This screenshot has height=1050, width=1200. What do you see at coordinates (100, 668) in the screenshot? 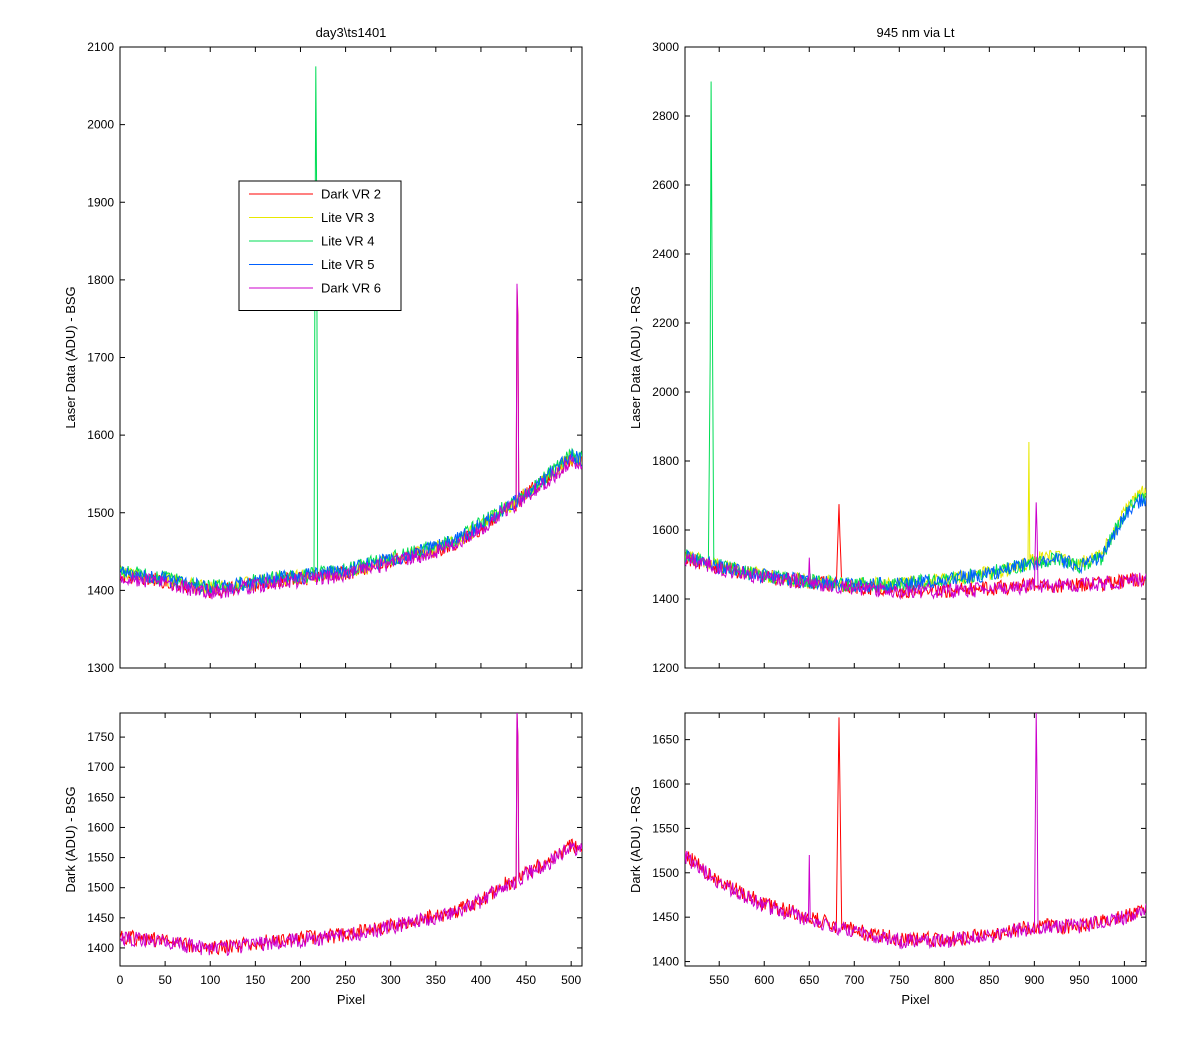
I see `y-tick-label: 1300` at bounding box center [100, 668].